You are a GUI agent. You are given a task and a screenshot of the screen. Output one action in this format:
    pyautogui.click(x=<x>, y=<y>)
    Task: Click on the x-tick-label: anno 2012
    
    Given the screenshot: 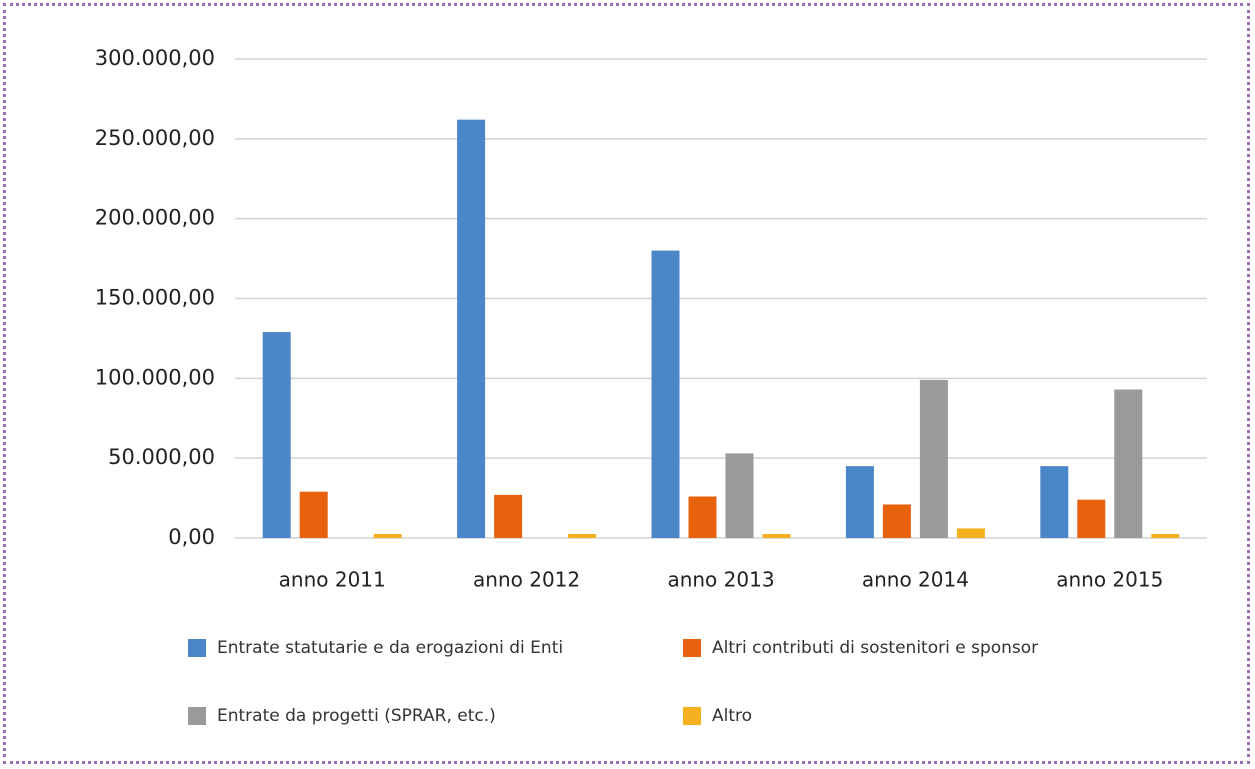 What is the action you would take?
    pyautogui.click(x=526, y=580)
    